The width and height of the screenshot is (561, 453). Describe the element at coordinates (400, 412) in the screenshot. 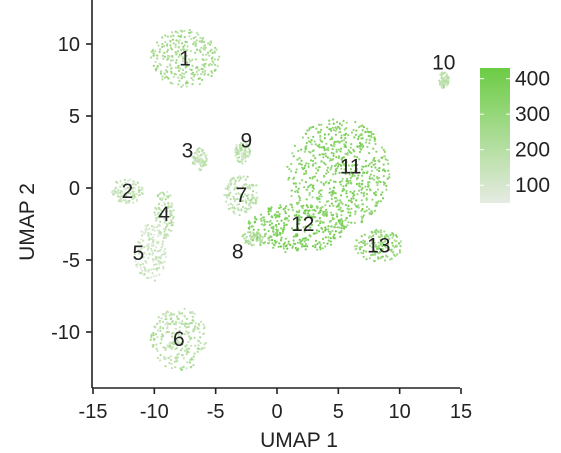

I see `x-tick-label: 10` at that location.